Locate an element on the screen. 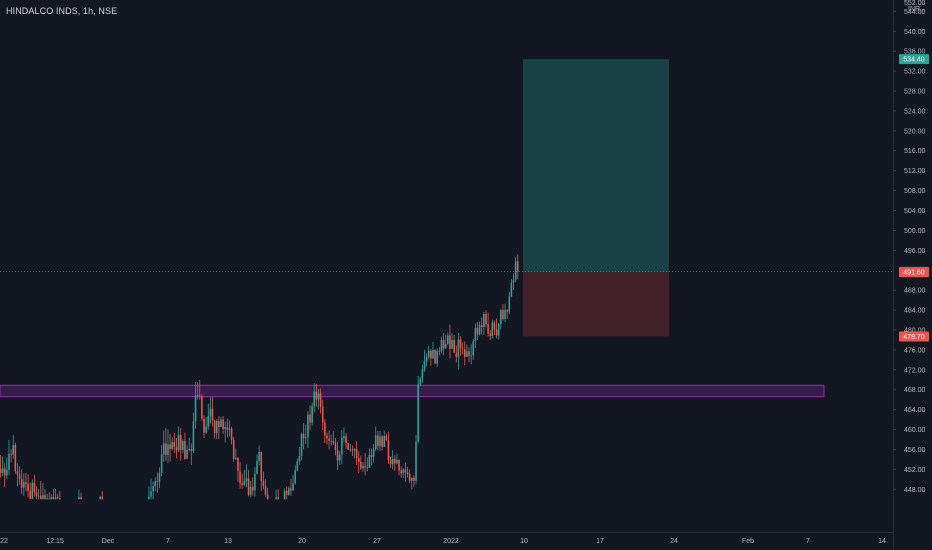  price-tag: 534.40 is located at coordinates (914, 59).